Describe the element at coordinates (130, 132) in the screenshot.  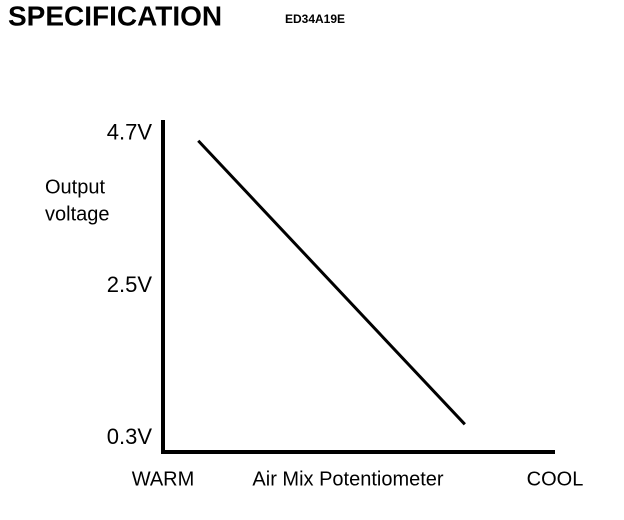
I see `y-tick-label: 4.7V` at that location.